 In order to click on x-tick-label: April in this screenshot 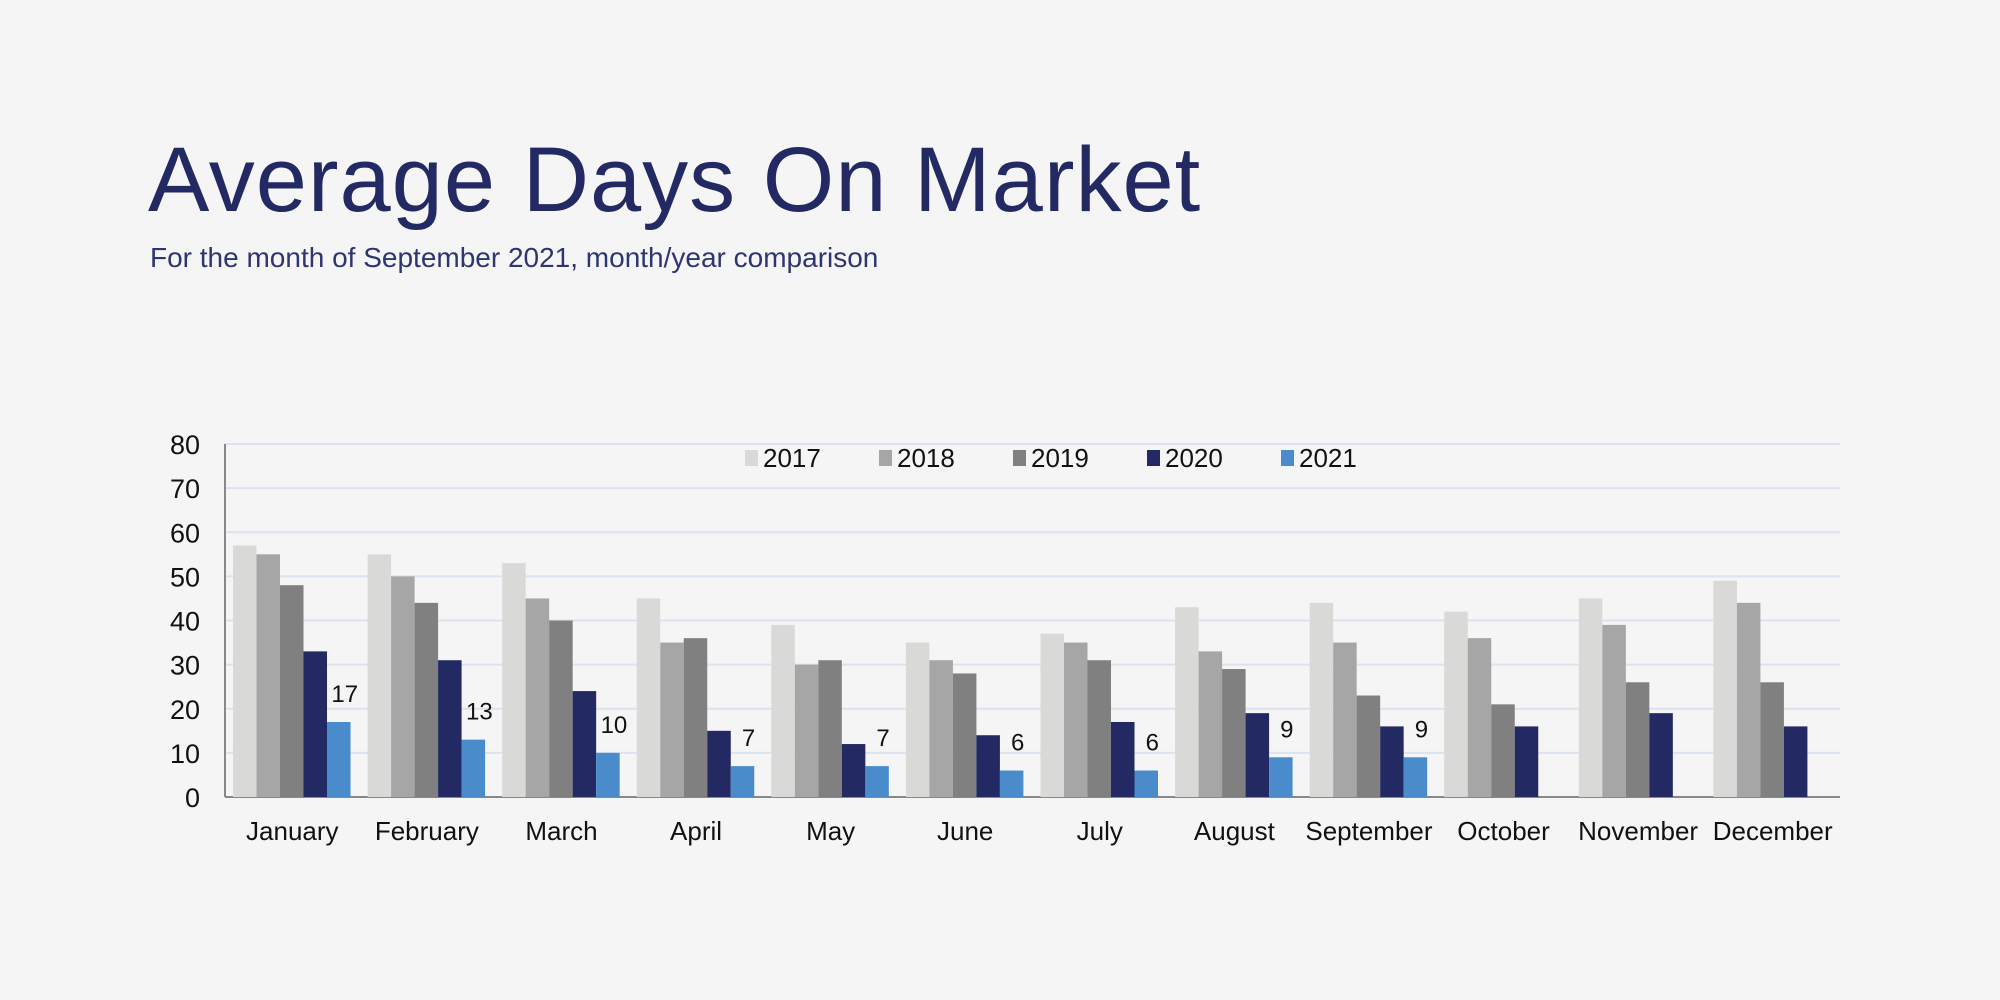, I will do `click(696, 831)`.